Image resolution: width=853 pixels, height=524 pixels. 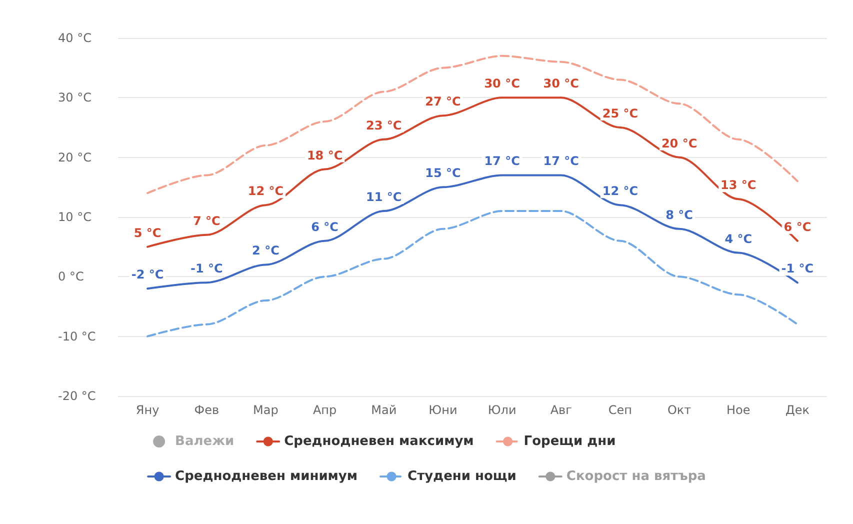 I want to click on x-tick-label: Окт, so click(x=679, y=410).